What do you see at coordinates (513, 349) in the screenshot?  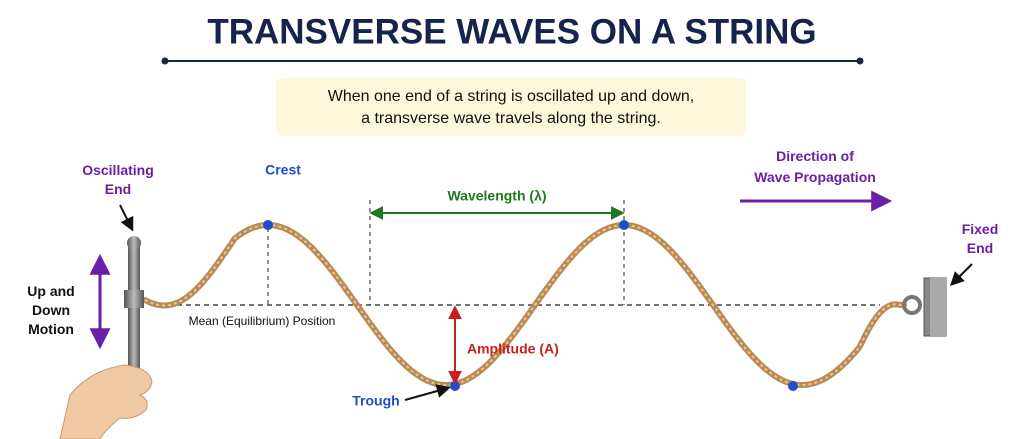 I see `amplitude-label: Amplitude (A)` at bounding box center [513, 349].